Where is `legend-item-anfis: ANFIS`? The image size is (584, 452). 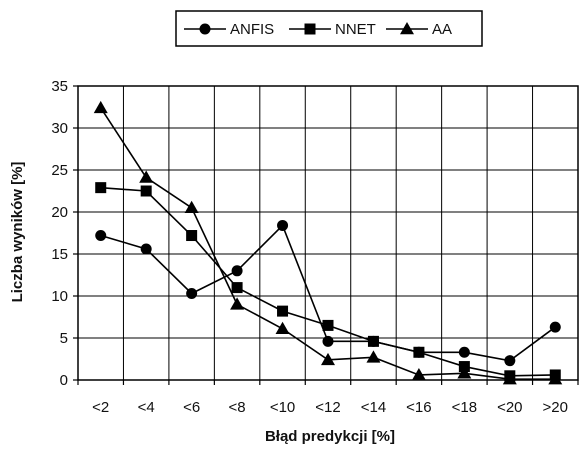 legend-item-anfis: ANFIS is located at coordinates (229, 29).